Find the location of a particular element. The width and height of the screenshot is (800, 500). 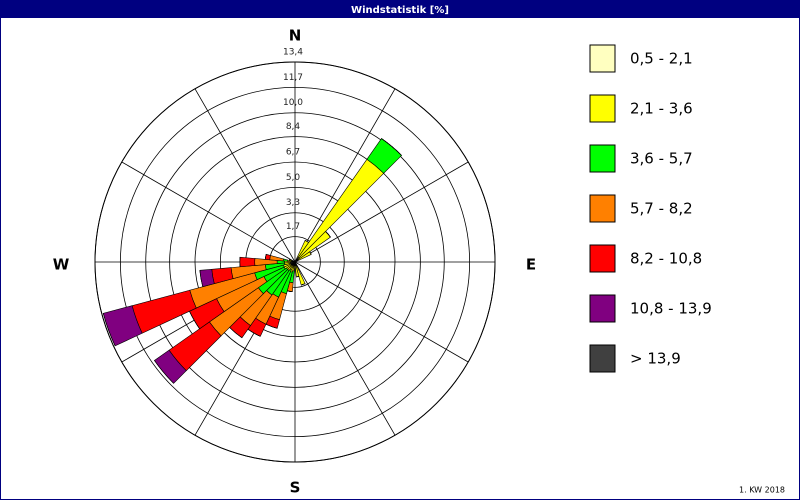

legend-label: 5,7 - 8,2 is located at coordinates (661, 209).